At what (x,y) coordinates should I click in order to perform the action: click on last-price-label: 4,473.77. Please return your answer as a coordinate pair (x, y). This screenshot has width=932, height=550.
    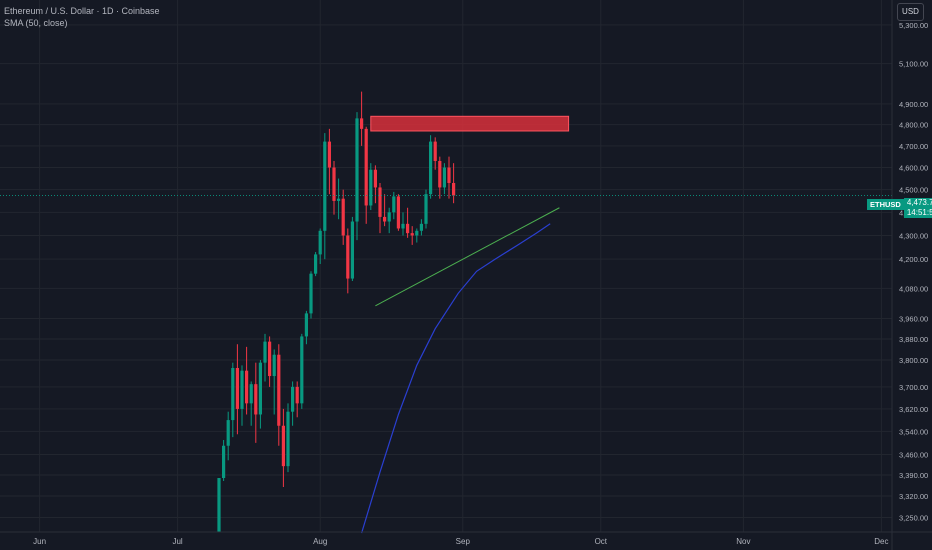
    Looking at the image, I should click on (919, 202).